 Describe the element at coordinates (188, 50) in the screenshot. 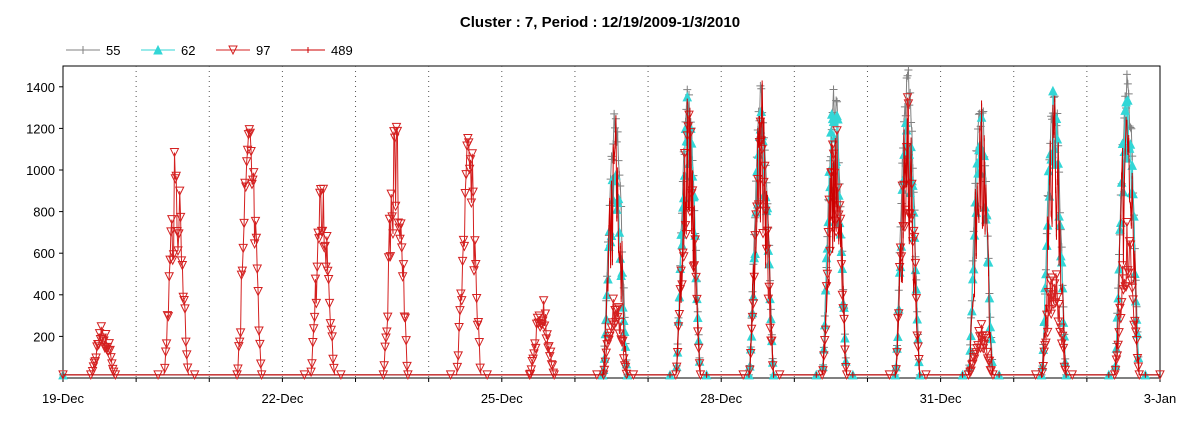

I see `legend-label-62: 62` at that location.